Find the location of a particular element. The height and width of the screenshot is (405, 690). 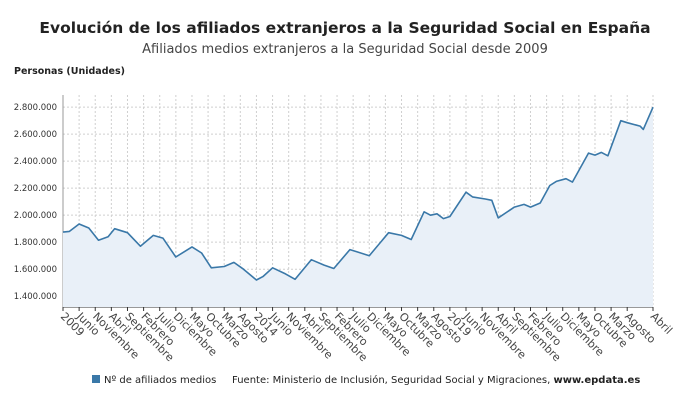

y-tick-label: 1.600.000 is located at coordinates (35, 270).